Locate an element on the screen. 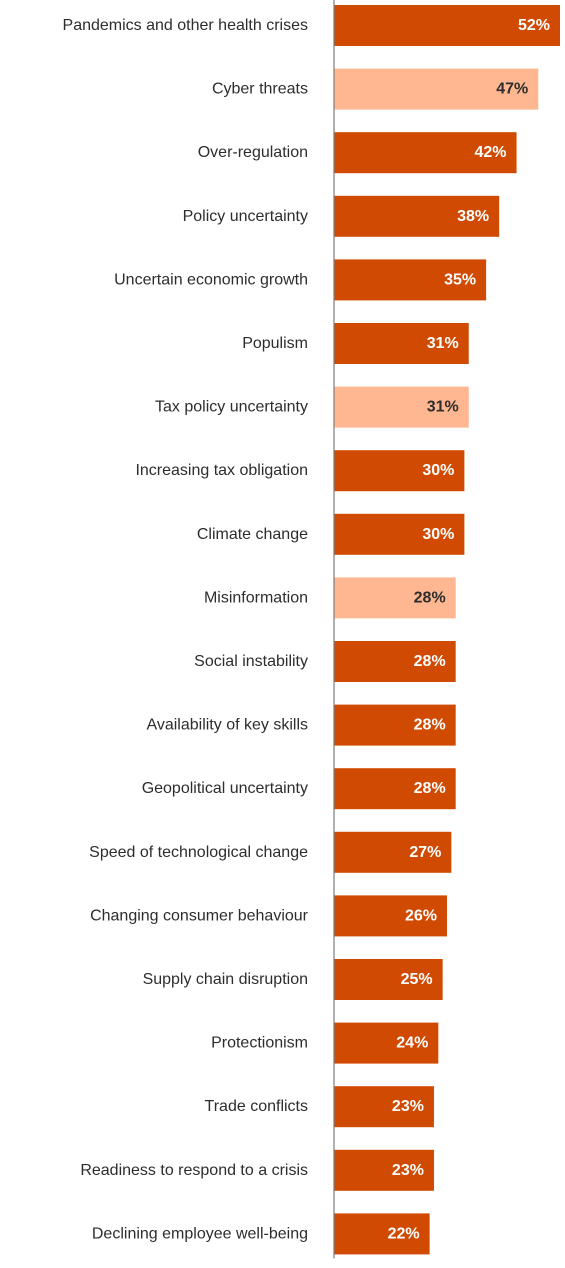  category-label: Protectionism is located at coordinates (259, 1043).